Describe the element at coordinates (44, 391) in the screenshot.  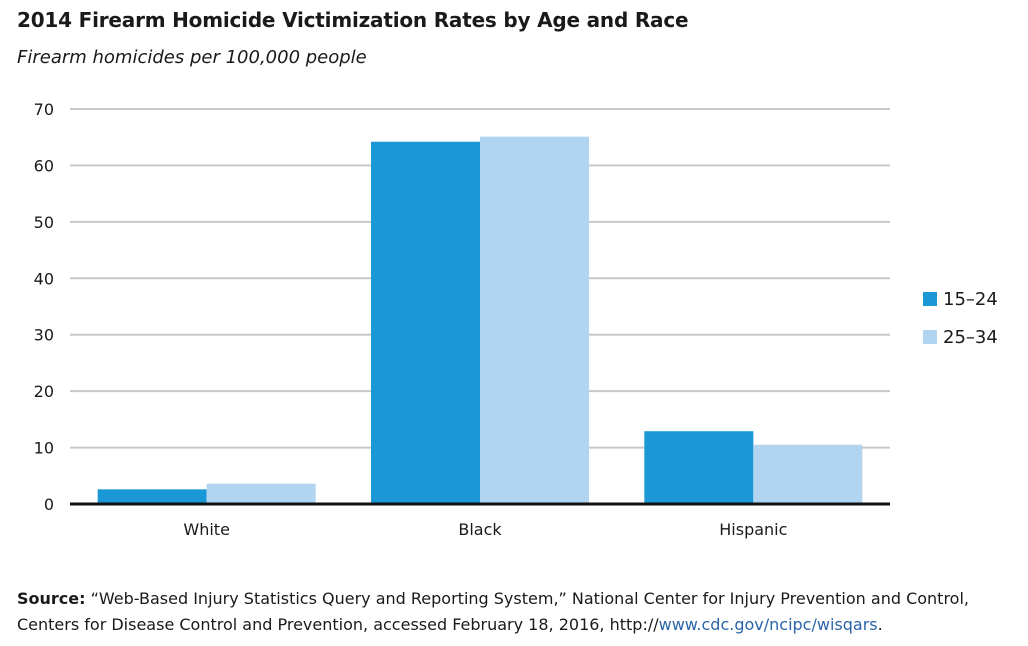
I see `y-tick-label: 20` at that location.